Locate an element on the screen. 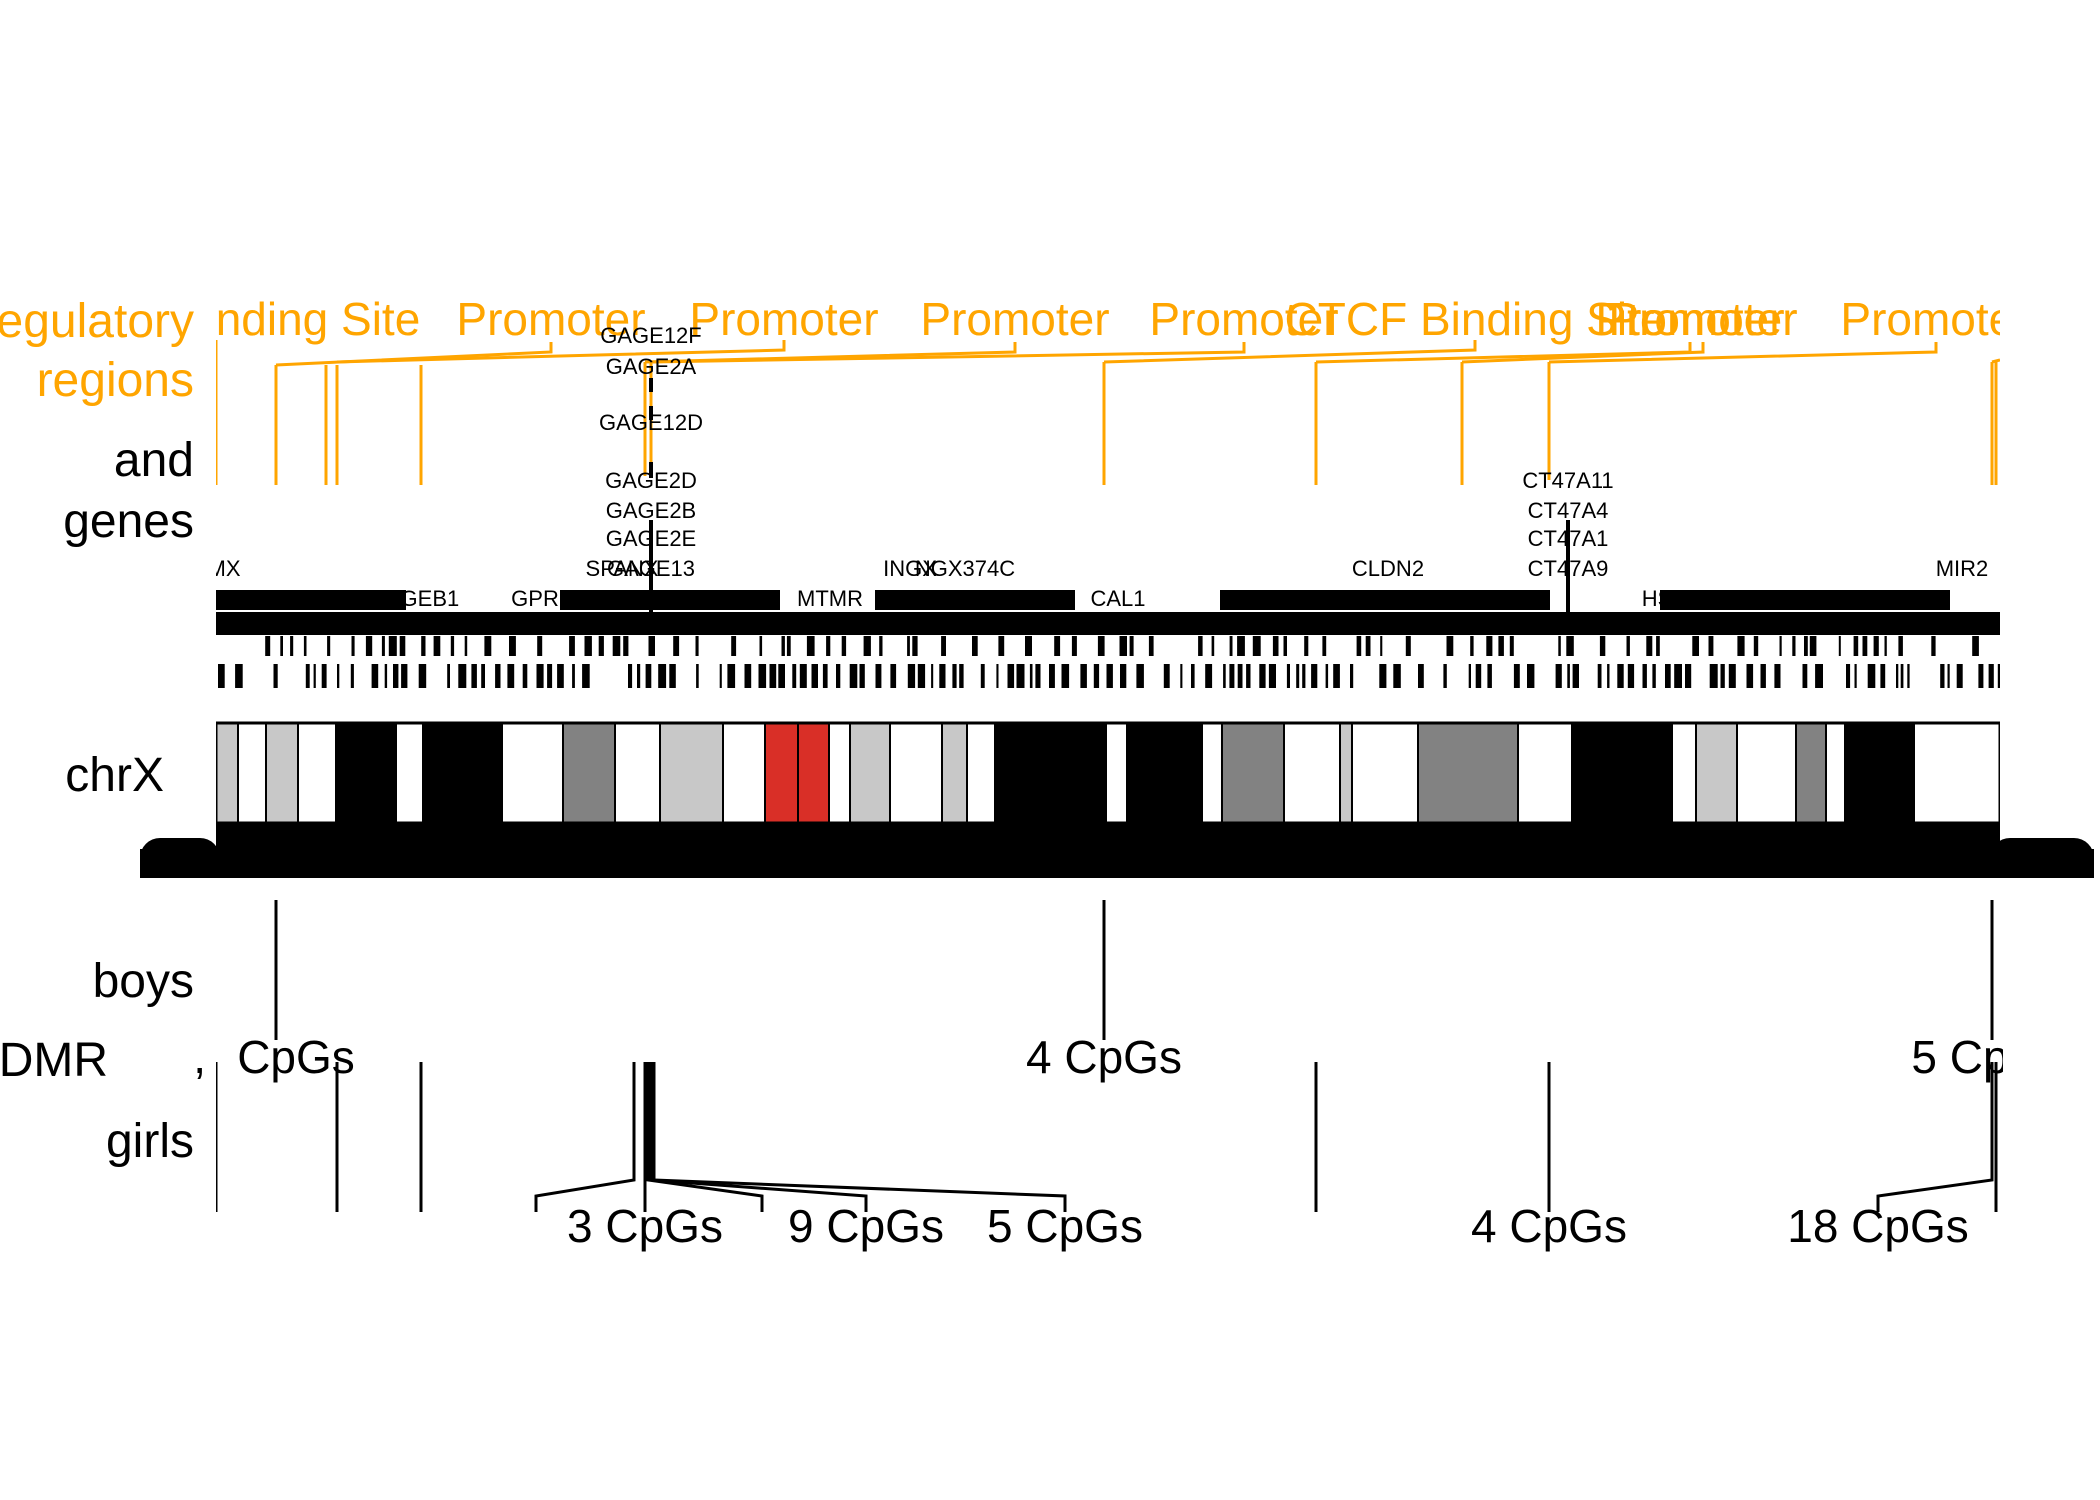  gene-label: SPANX is located at coordinates (622, 568).